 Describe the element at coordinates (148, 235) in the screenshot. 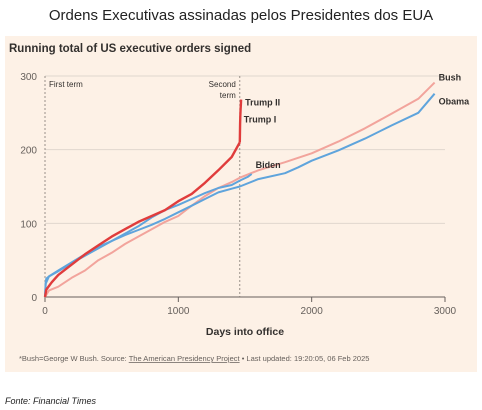

I see `series-line-biden` at that location.